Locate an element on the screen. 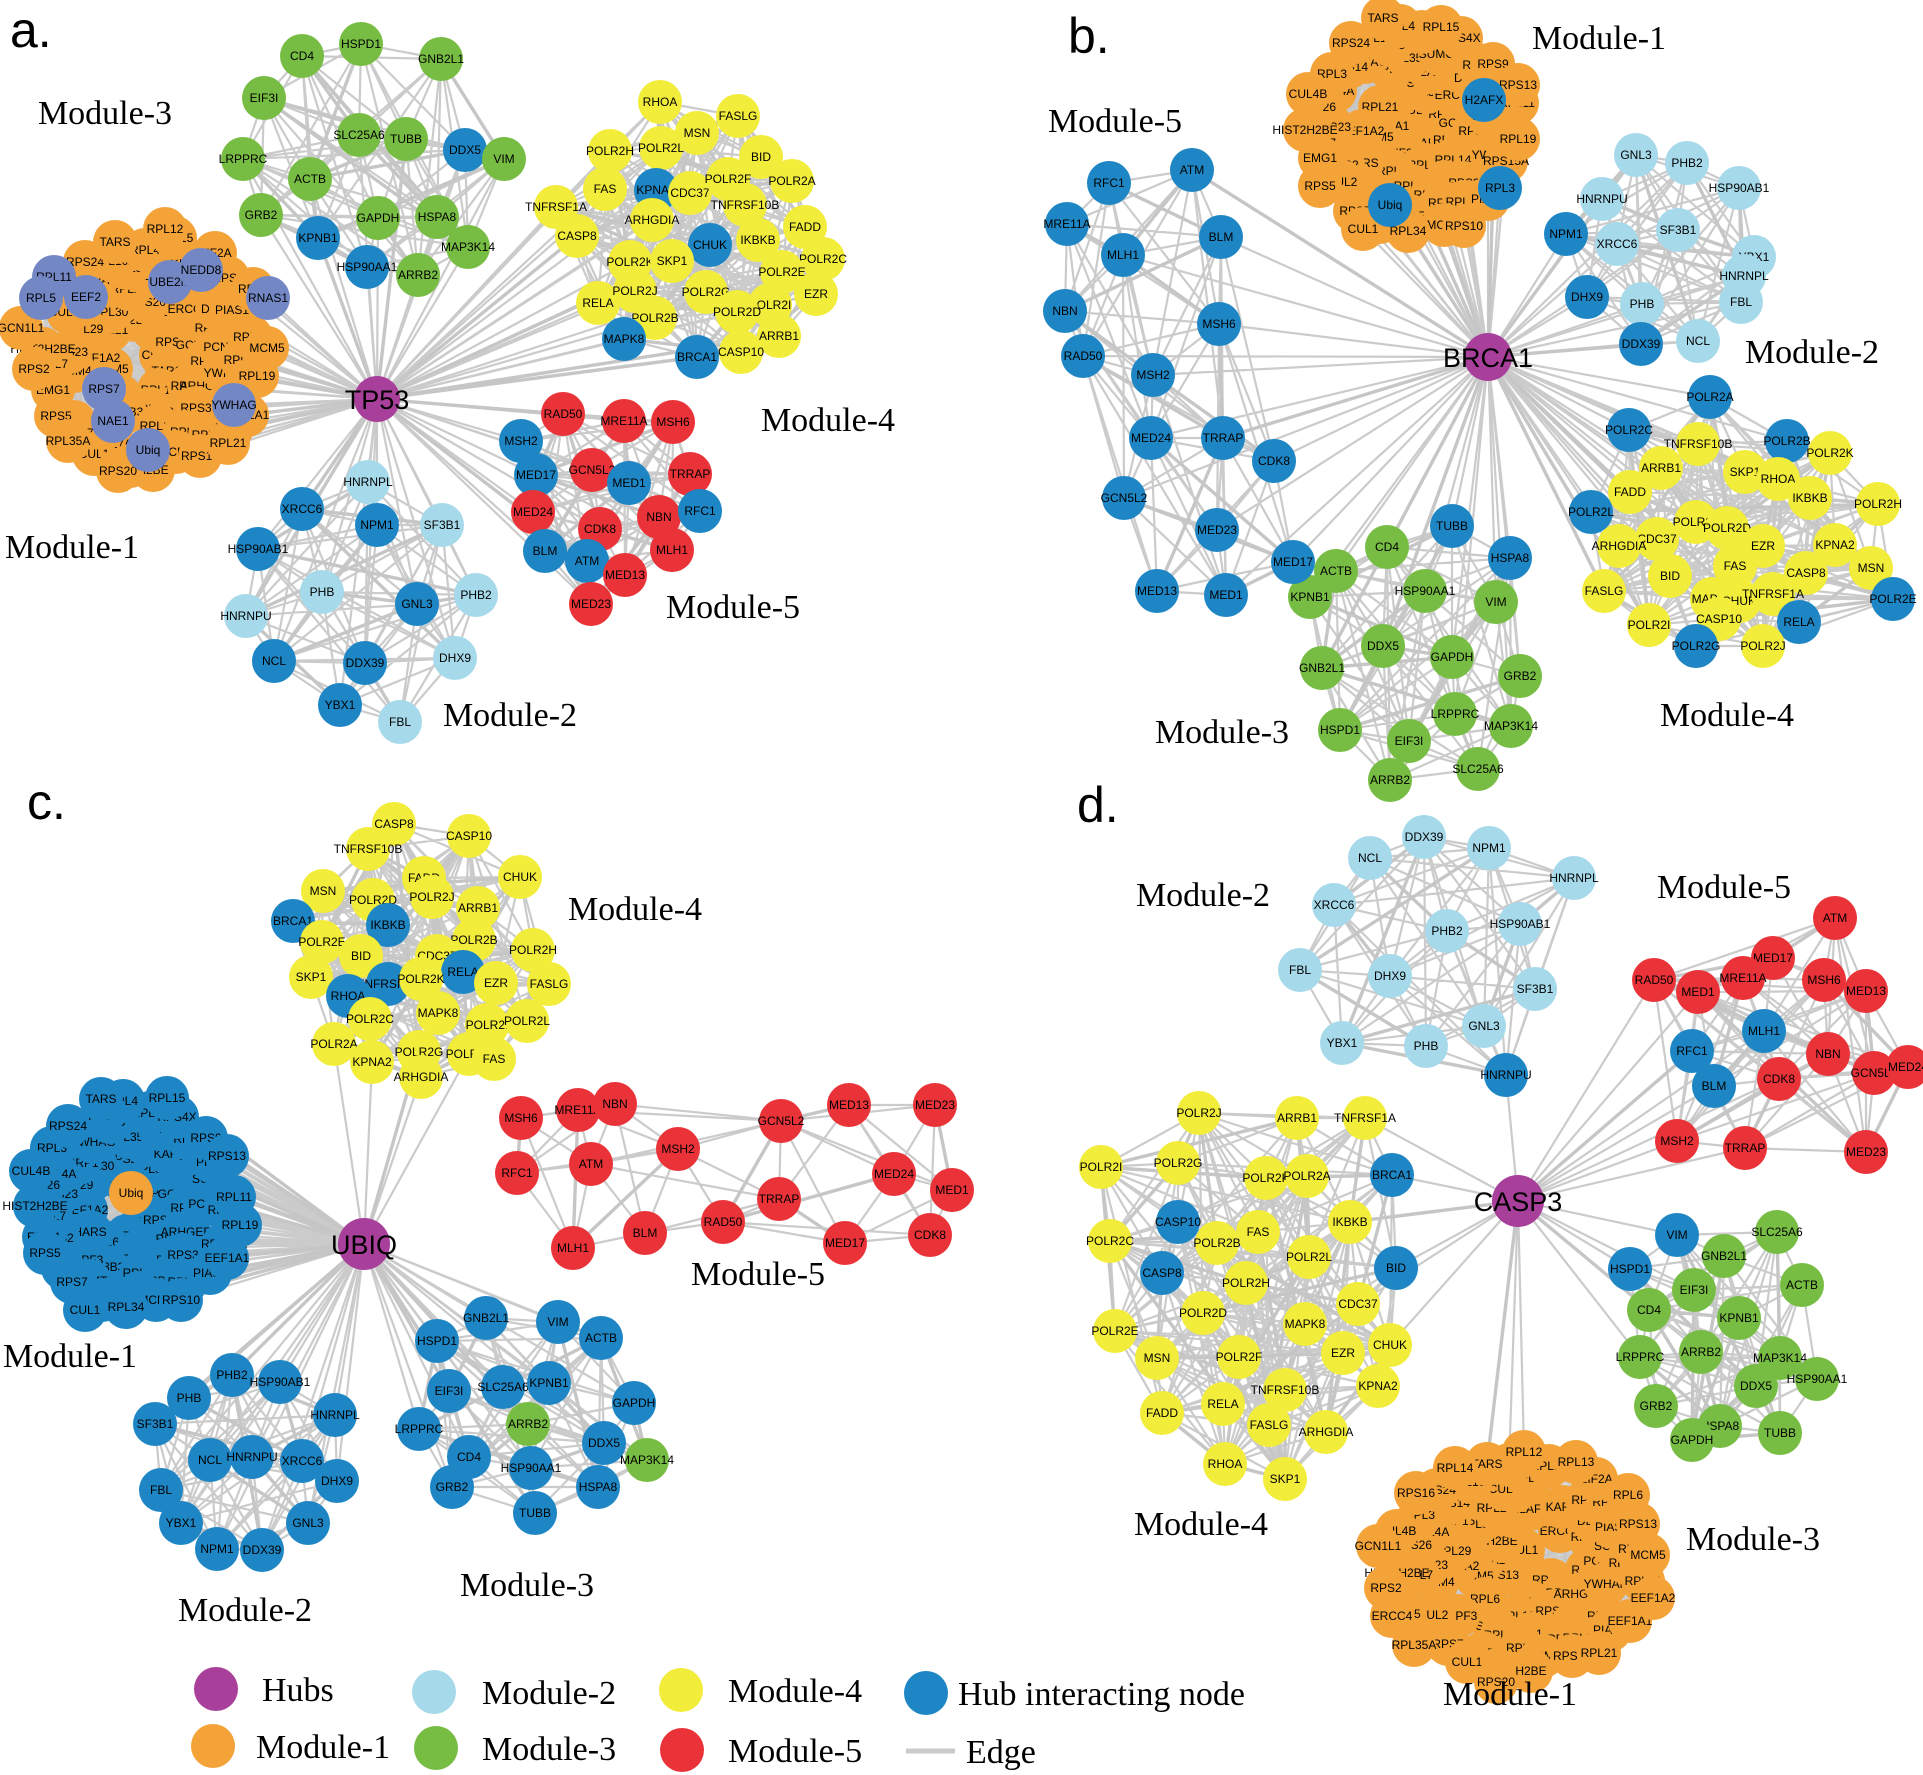  svg-text: FADD is located at coordinates (1630, 492).